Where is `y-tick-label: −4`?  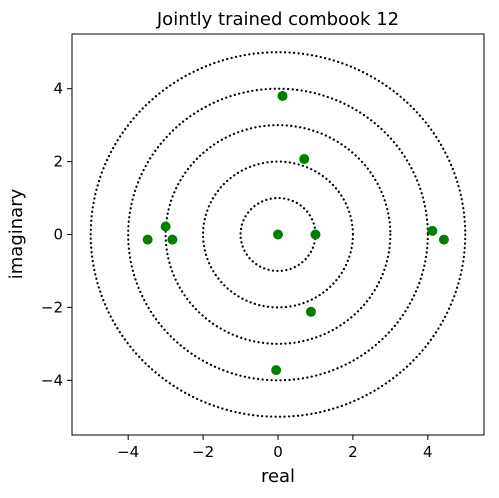
y-tick-label: −4 is located at coordinates (52, 380).